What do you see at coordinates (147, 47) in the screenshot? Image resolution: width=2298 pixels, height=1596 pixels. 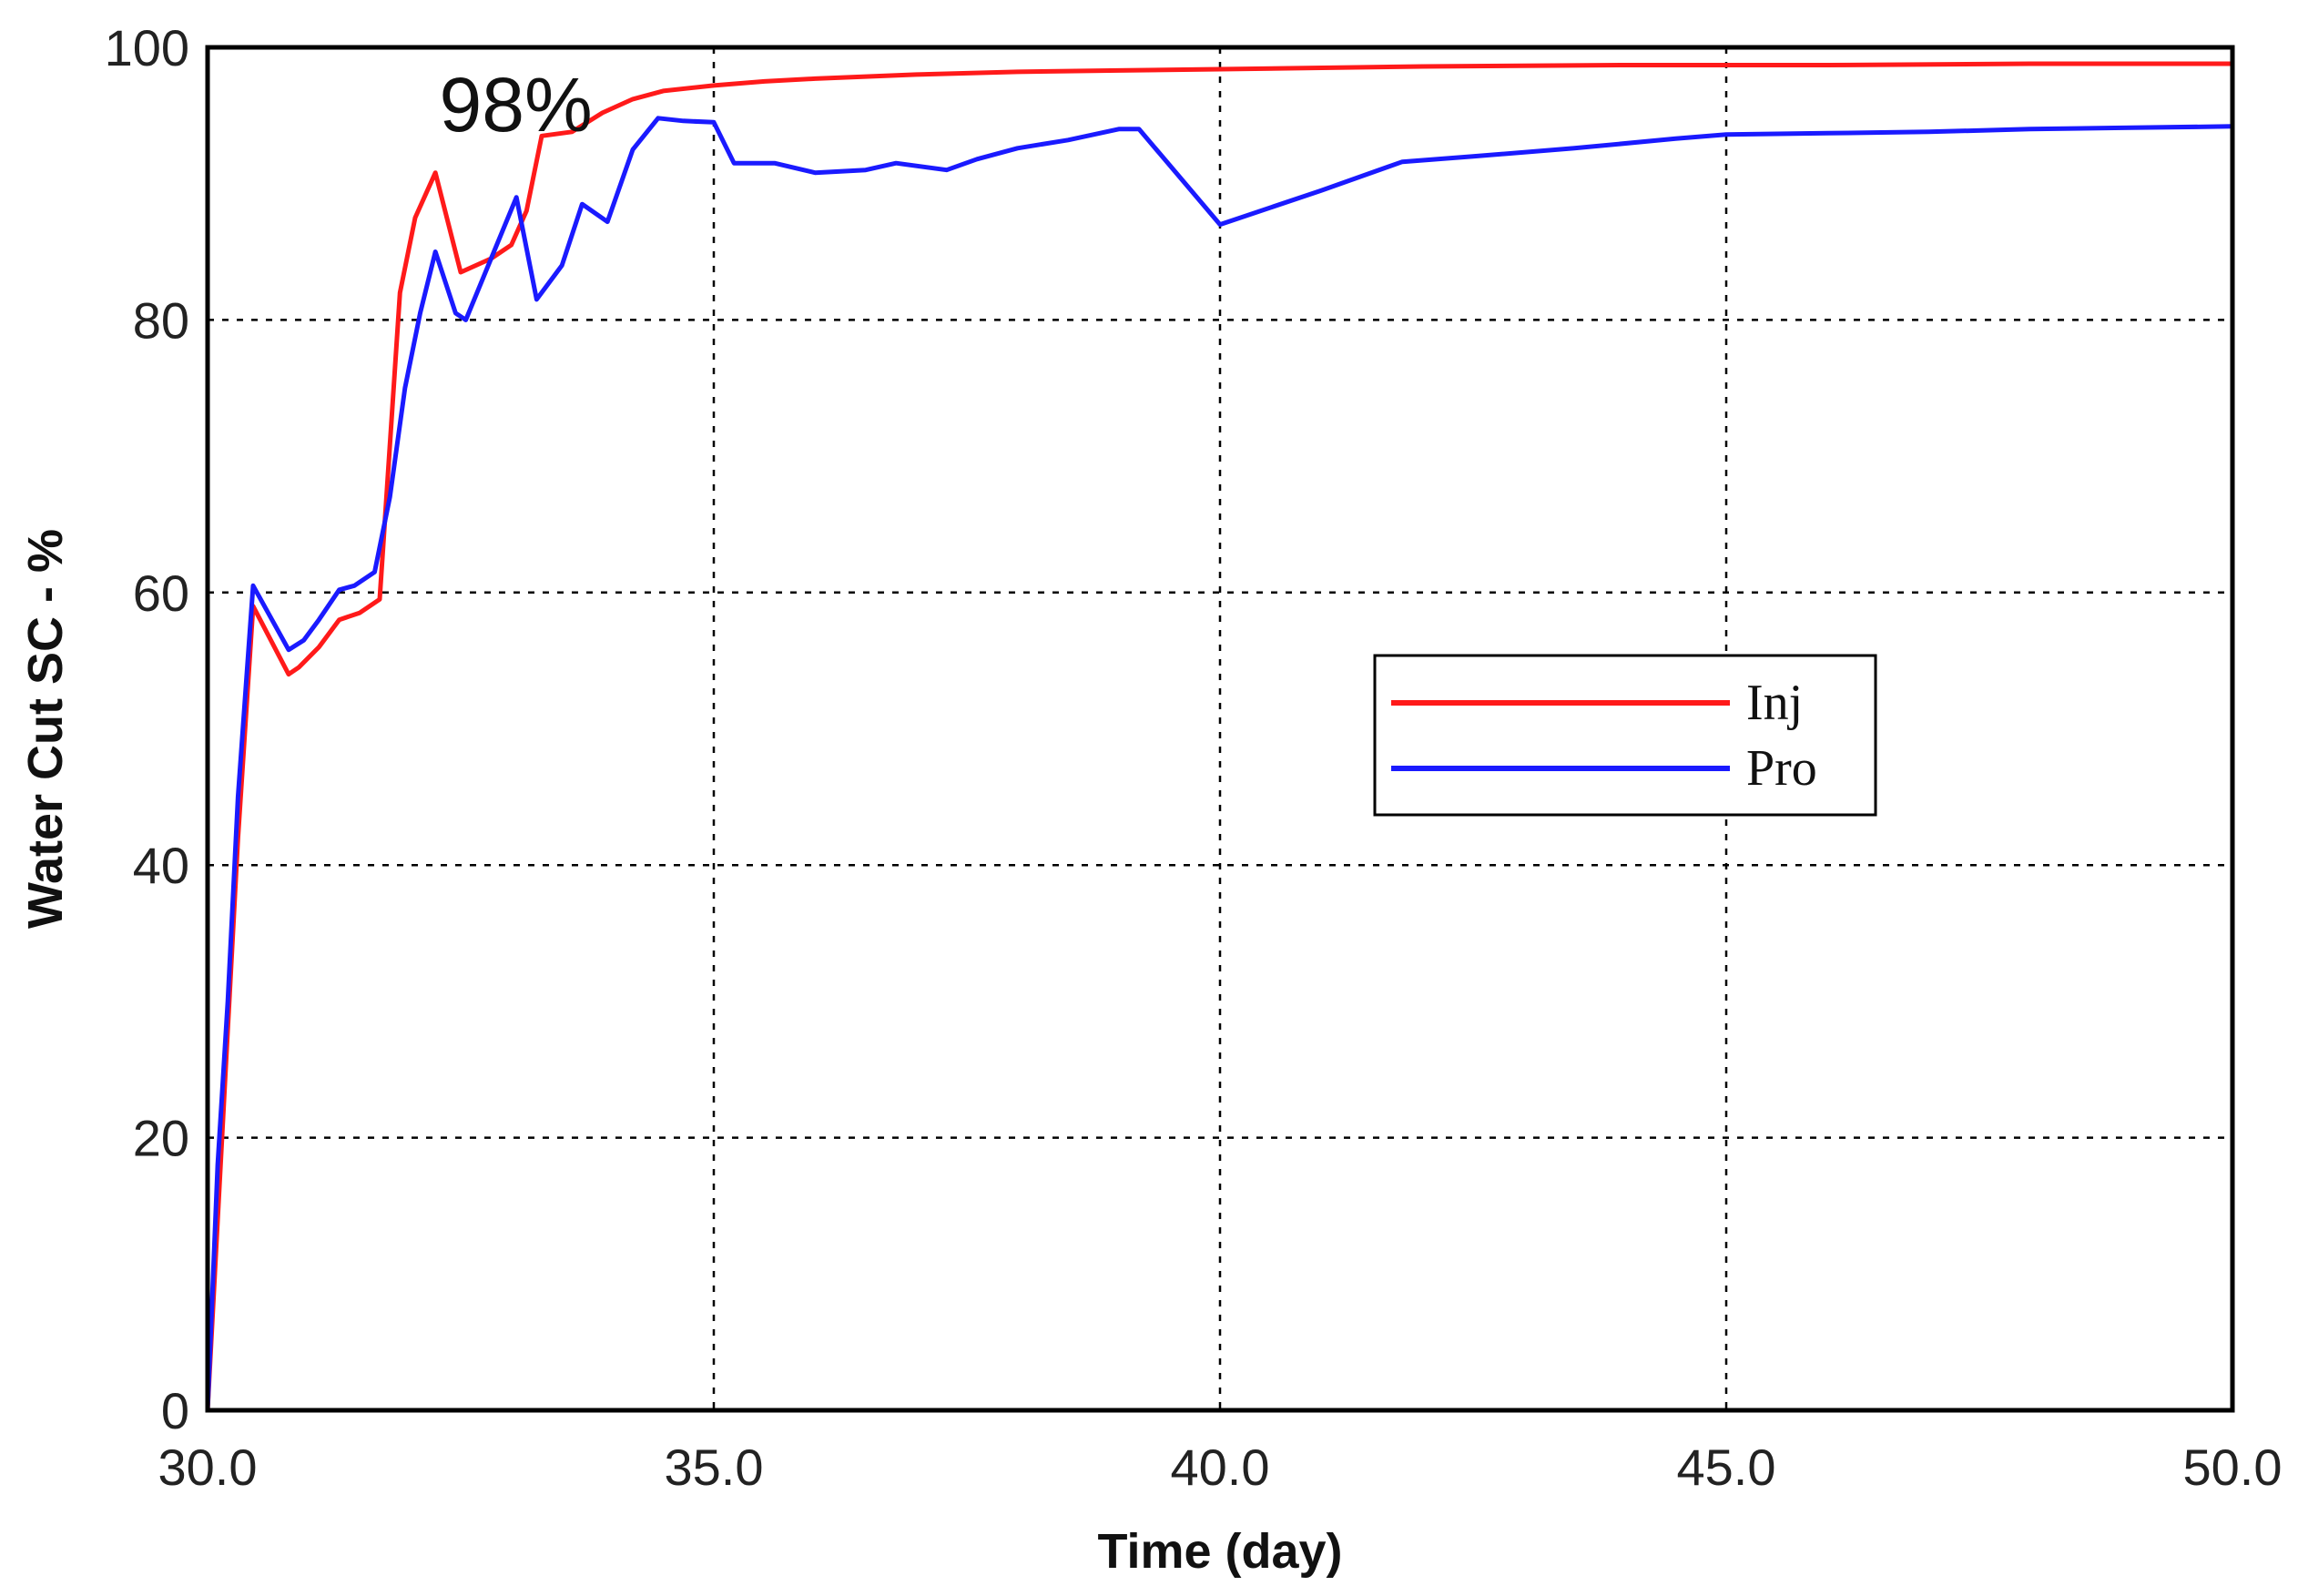 I see `y-tick-label: 100` at bounding box center [147, 47].